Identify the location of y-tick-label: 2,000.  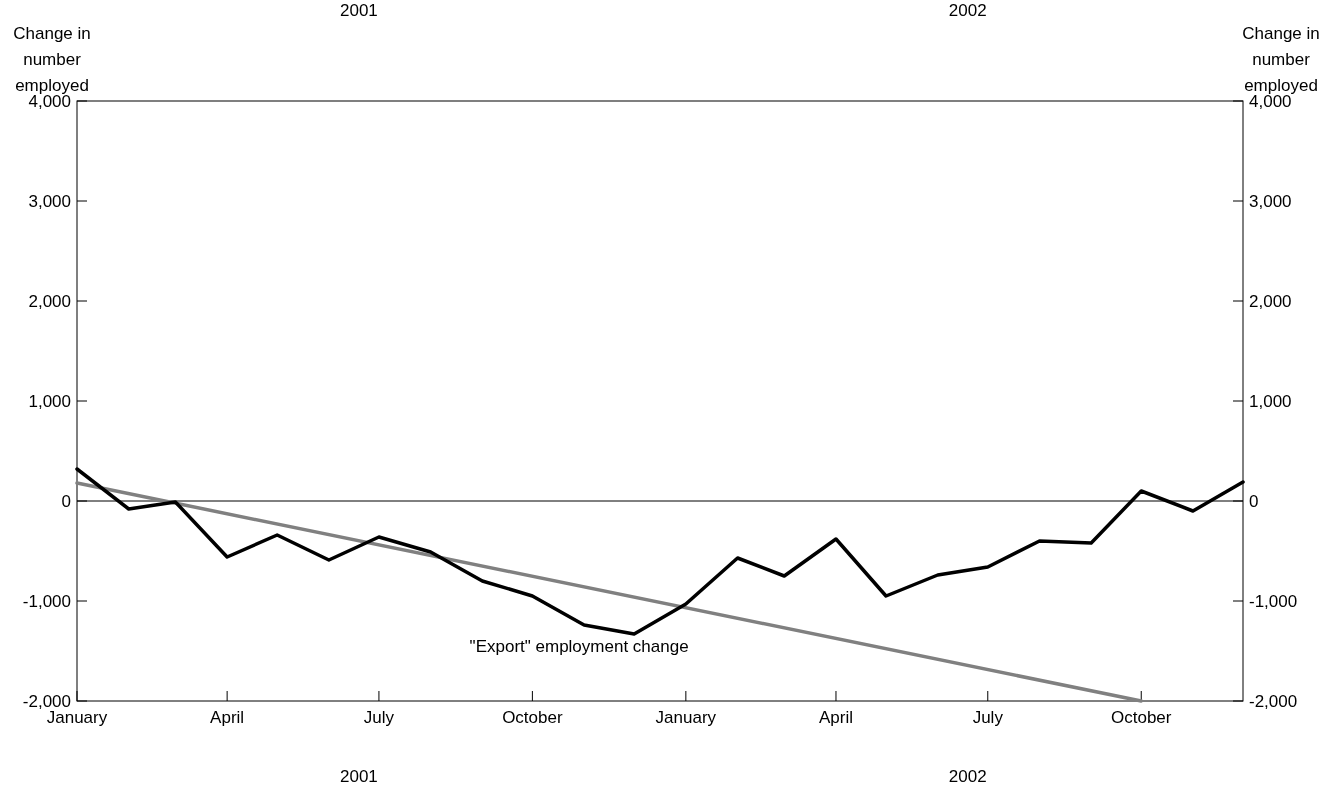
(49, 301).